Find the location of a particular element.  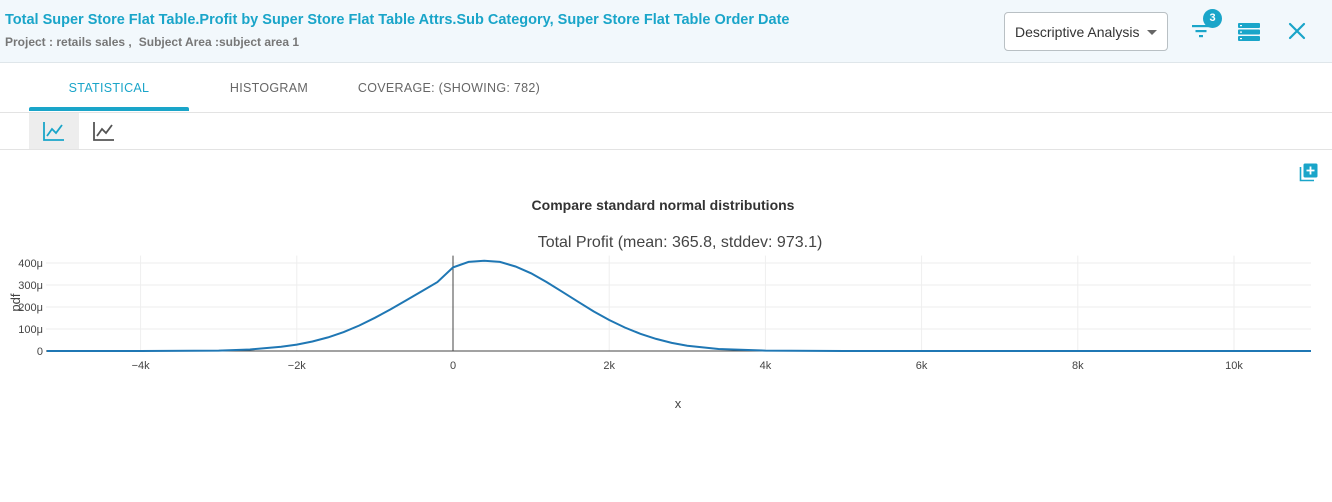

x-tick-label: 2k is located at coordinates (609, 366).